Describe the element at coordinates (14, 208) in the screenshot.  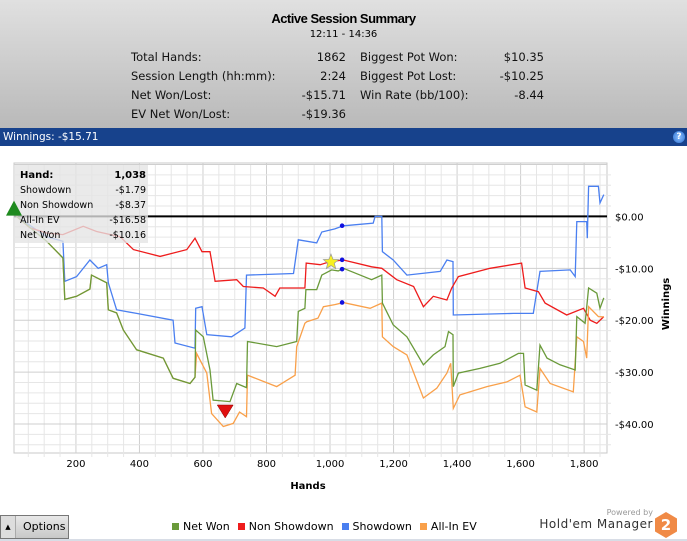
I see `biggest-win-marker-icon` at that location.